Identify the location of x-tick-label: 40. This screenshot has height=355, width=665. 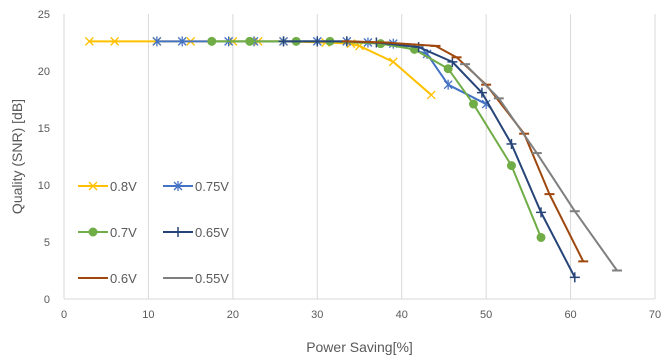
(402, 315).